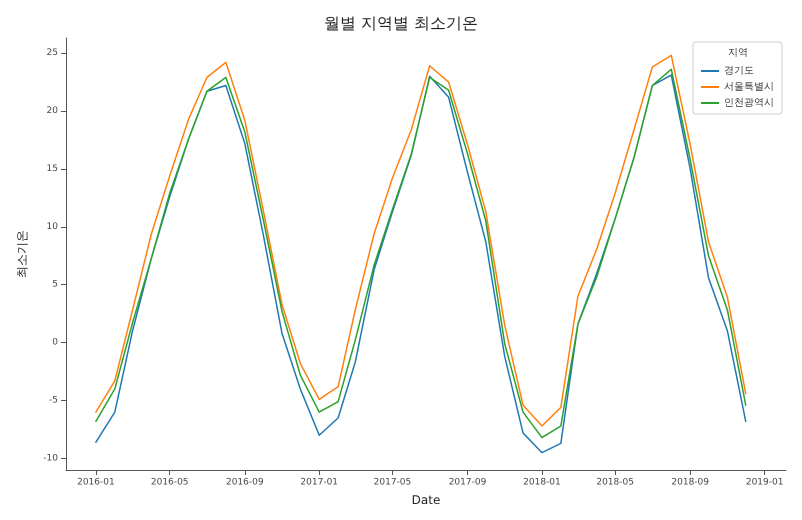  Describe the element at coordinates (739, 71) in the screenshot. I see `legend-label: 경기도` at that location.